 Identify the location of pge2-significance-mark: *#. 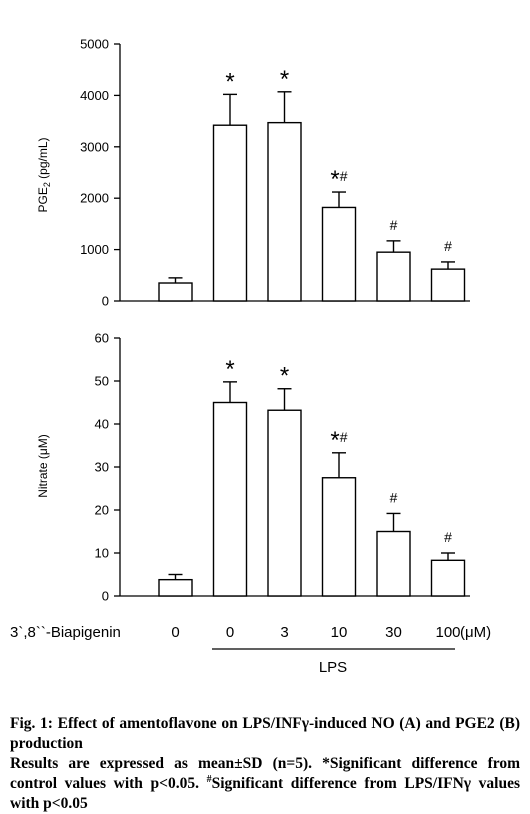
(338, 179).